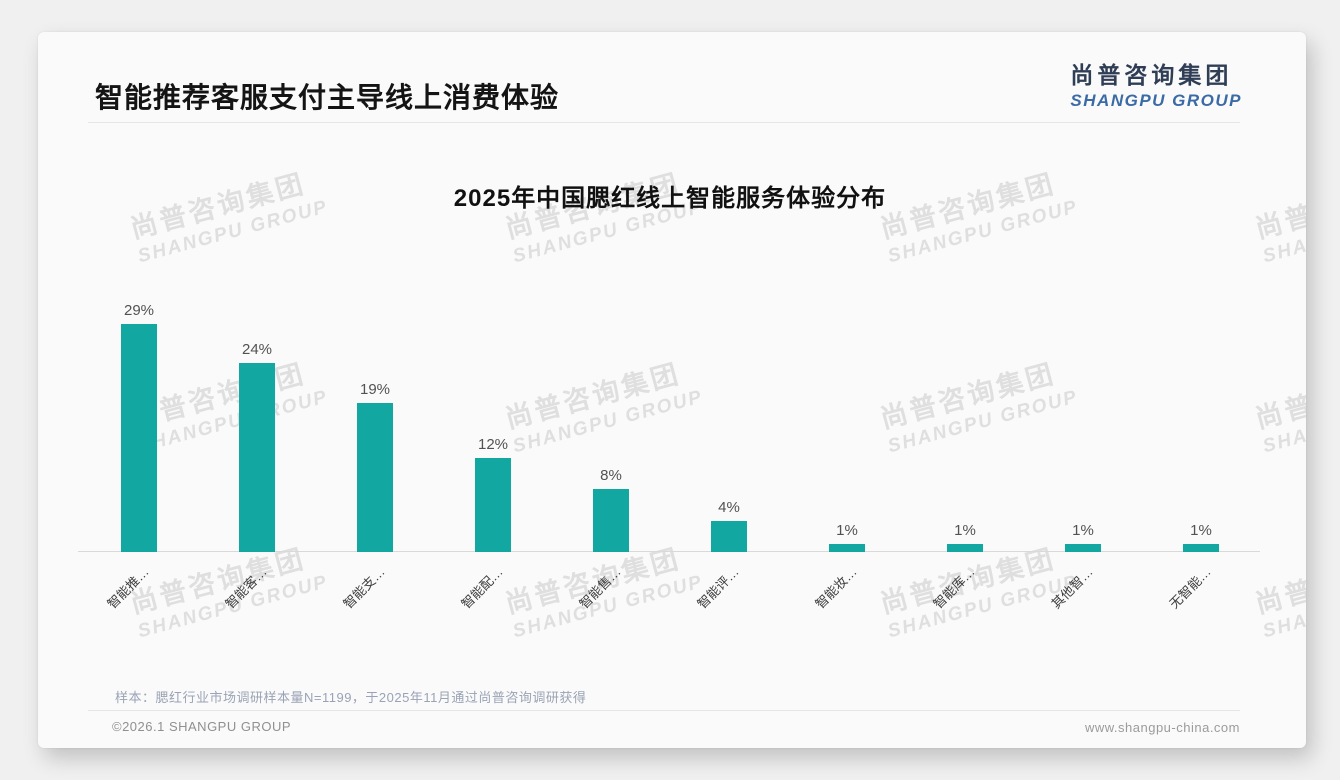  Describe the element at coordinates (1162, 727) in the screenshot. I see `footer-website: www.shangpu-china.com` at that location.